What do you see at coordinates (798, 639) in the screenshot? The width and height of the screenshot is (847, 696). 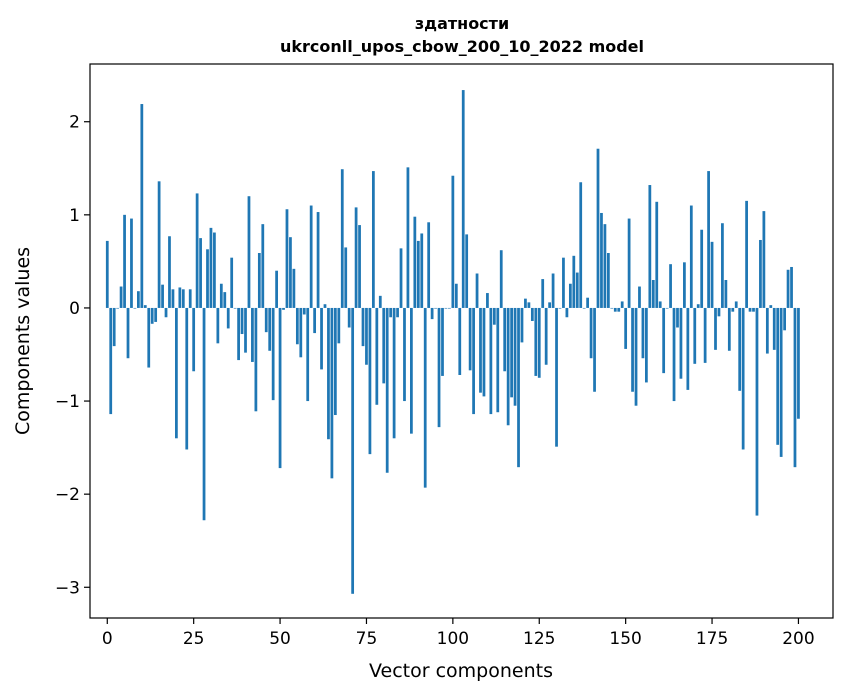 I see `x-tick-label: 200` at bounding box center [798, 639].